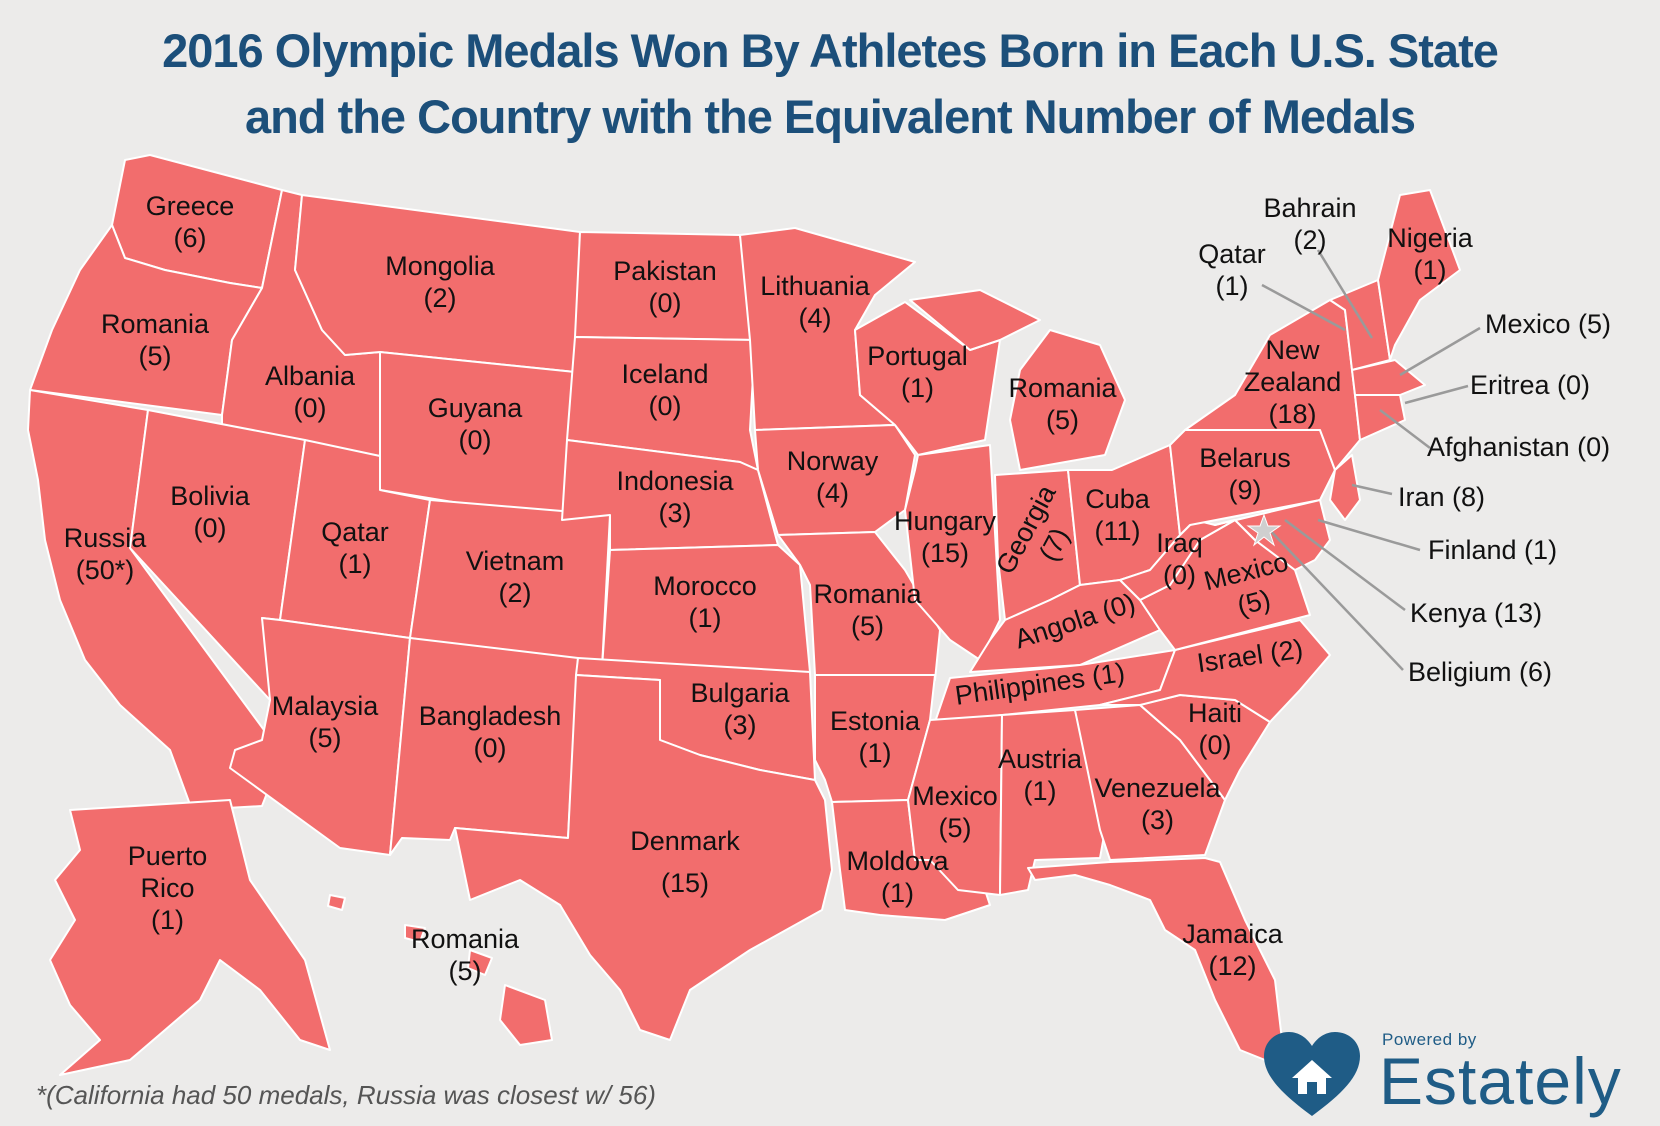  Describe the element at coordinates (1157, 788) in the screenshot. I see `label-georgia-state-country: Venezuela` at that location.